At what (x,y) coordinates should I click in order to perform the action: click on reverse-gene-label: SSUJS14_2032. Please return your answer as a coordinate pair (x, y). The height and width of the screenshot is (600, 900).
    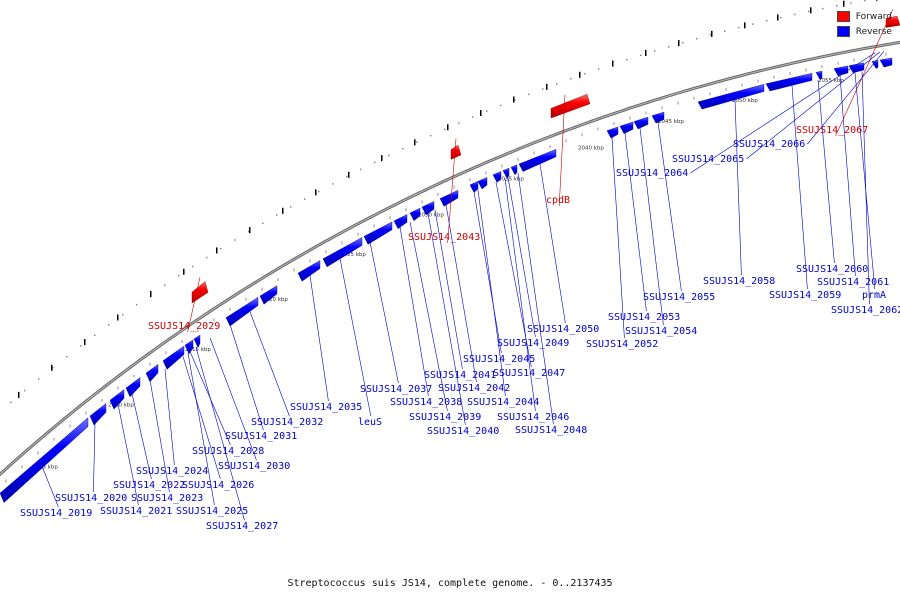
    Looking at the image, I should click on (287, 422).